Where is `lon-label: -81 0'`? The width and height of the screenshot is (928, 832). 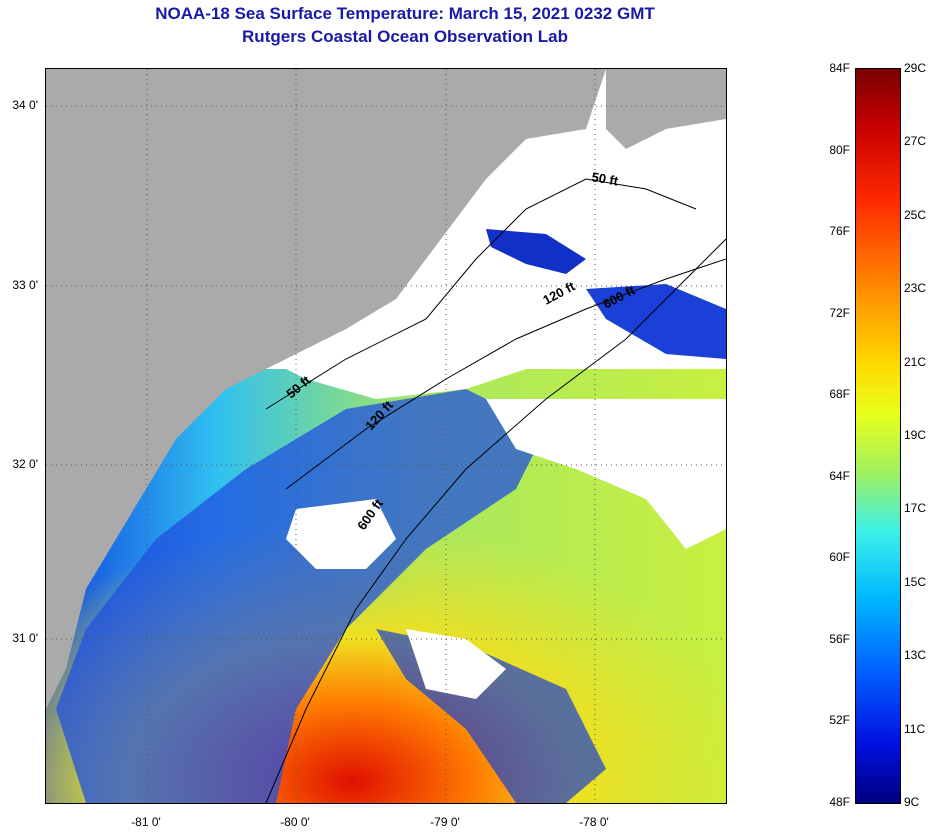
lon-label: -81 0' is located at coordinates (146, 822).